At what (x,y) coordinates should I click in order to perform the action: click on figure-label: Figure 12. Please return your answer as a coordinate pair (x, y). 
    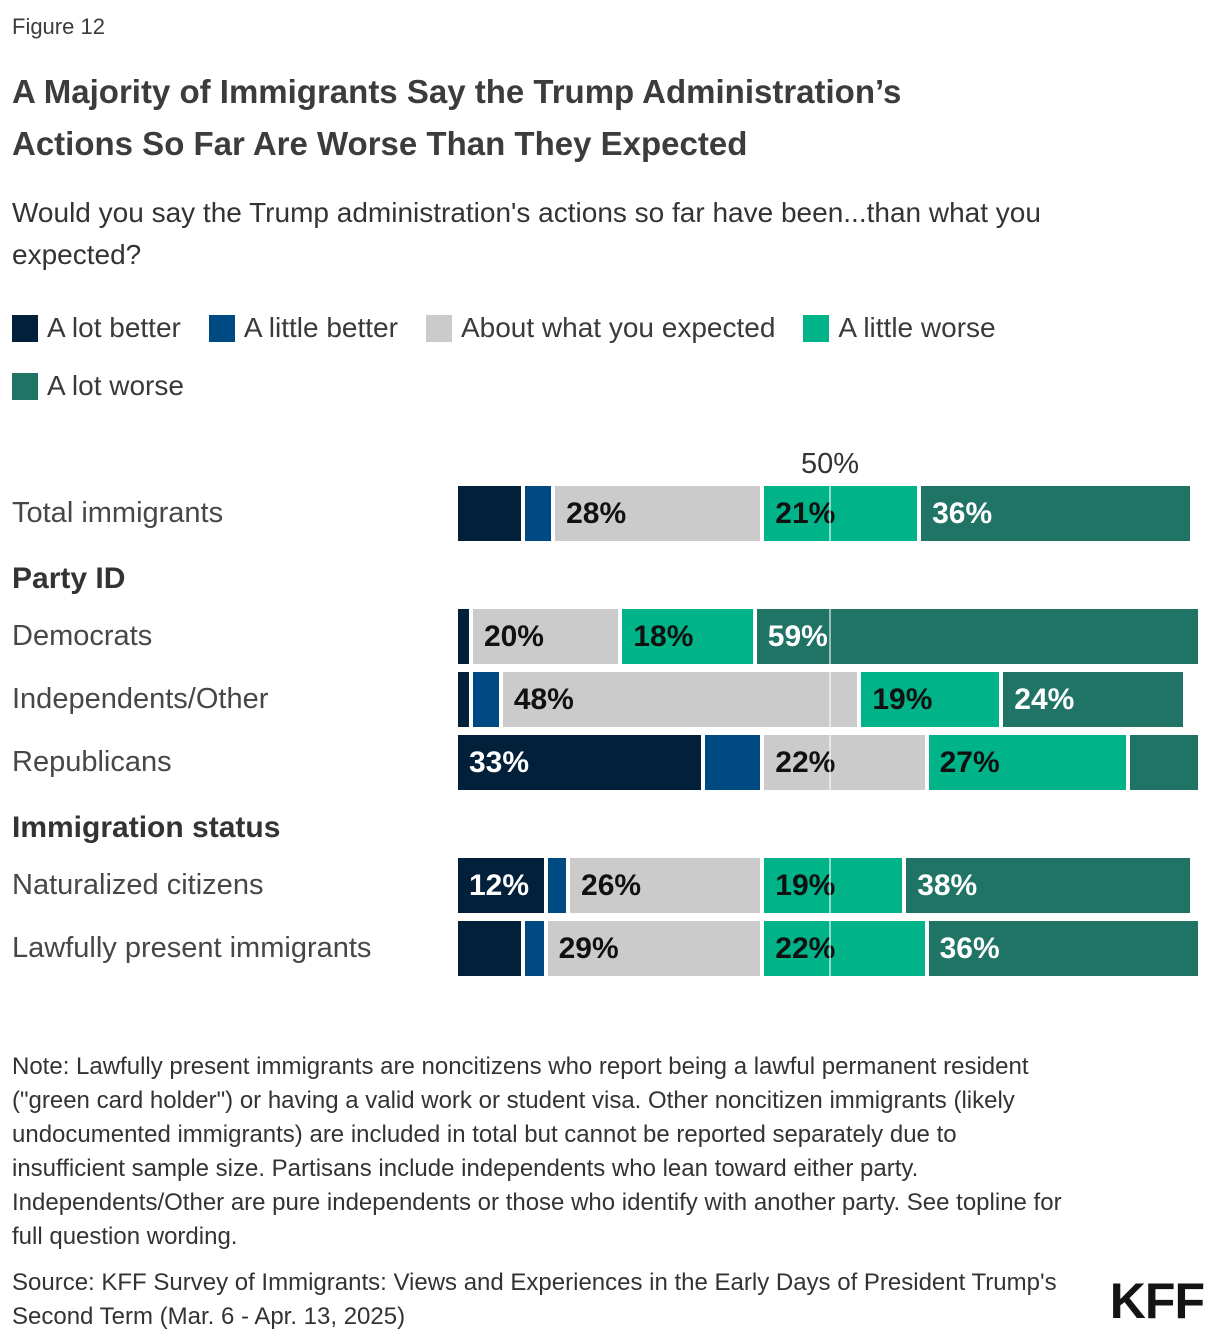
    Looking at the image, I should click on (58, 26).